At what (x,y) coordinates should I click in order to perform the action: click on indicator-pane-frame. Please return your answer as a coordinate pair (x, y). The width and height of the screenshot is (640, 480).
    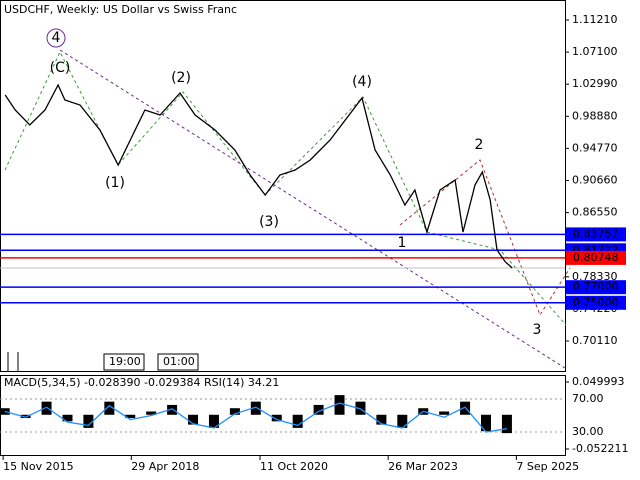
    Looking at the image, I should click on (283, 415).